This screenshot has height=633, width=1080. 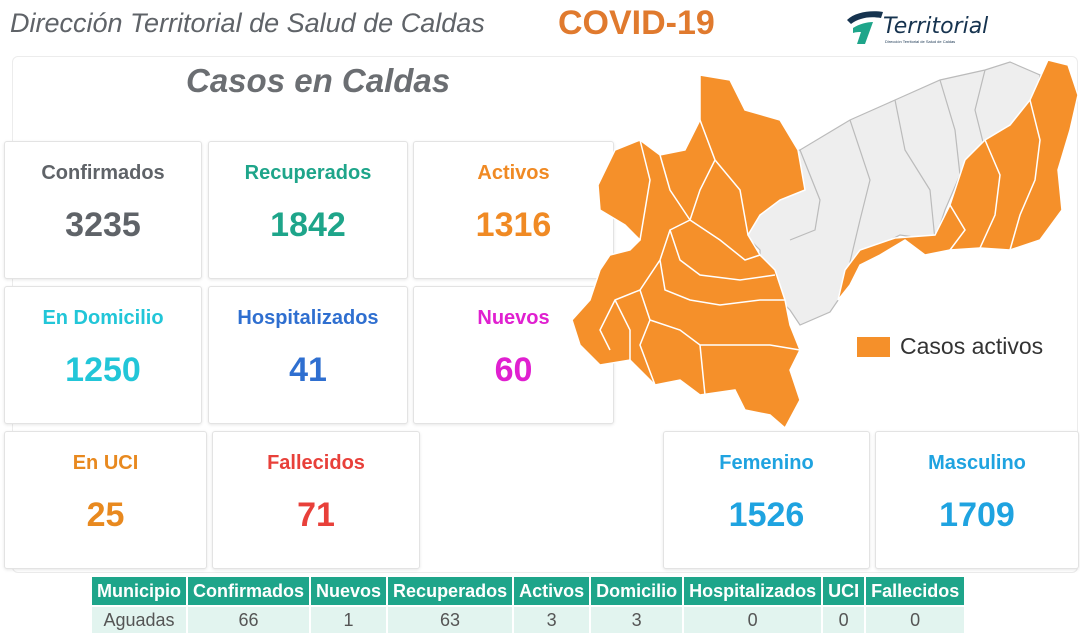 I want to click on uci-label: En UCI, so click(x=105, y=463).